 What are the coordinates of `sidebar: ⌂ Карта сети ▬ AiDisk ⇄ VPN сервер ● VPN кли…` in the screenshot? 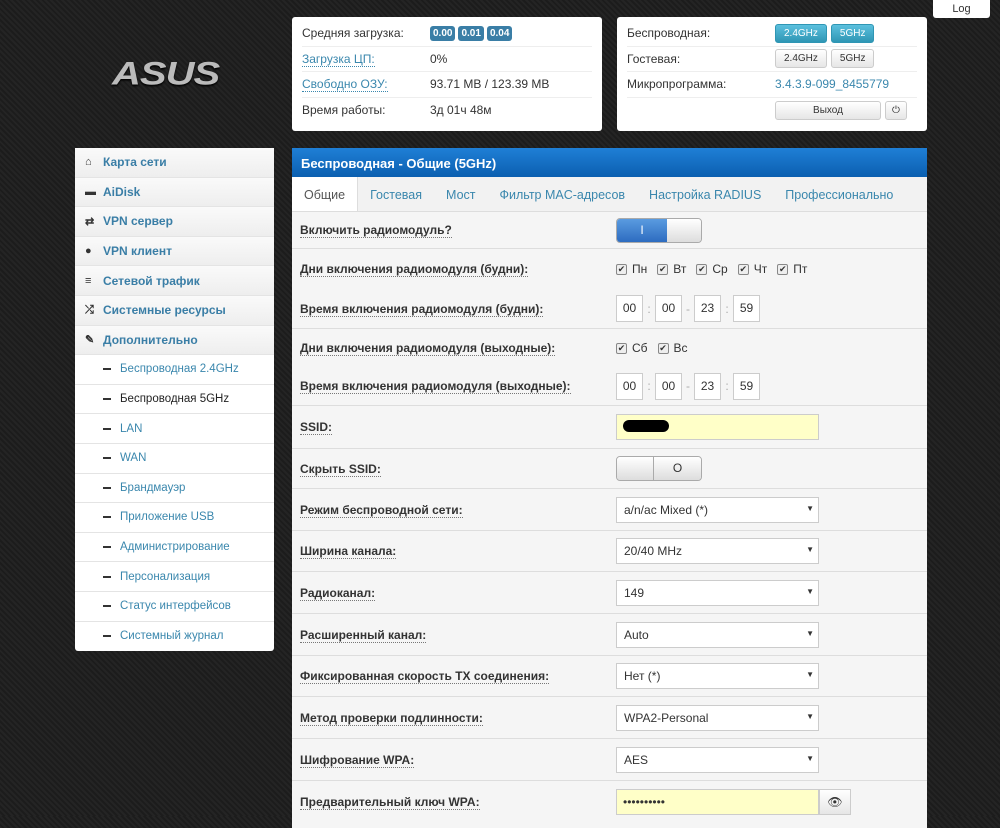 It's located at (174, 400).